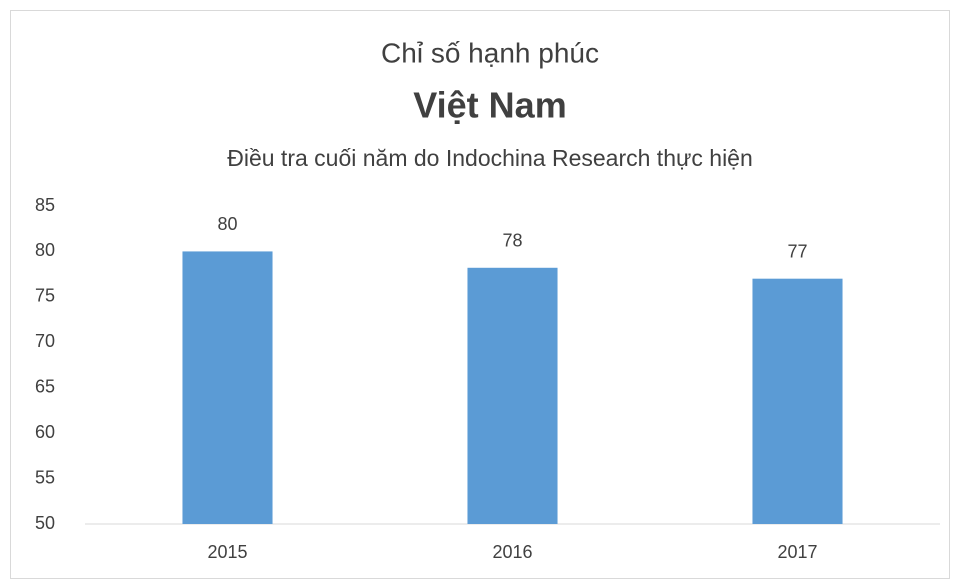  I want to click on chart-title: Việt Nam, so click(489, 105).